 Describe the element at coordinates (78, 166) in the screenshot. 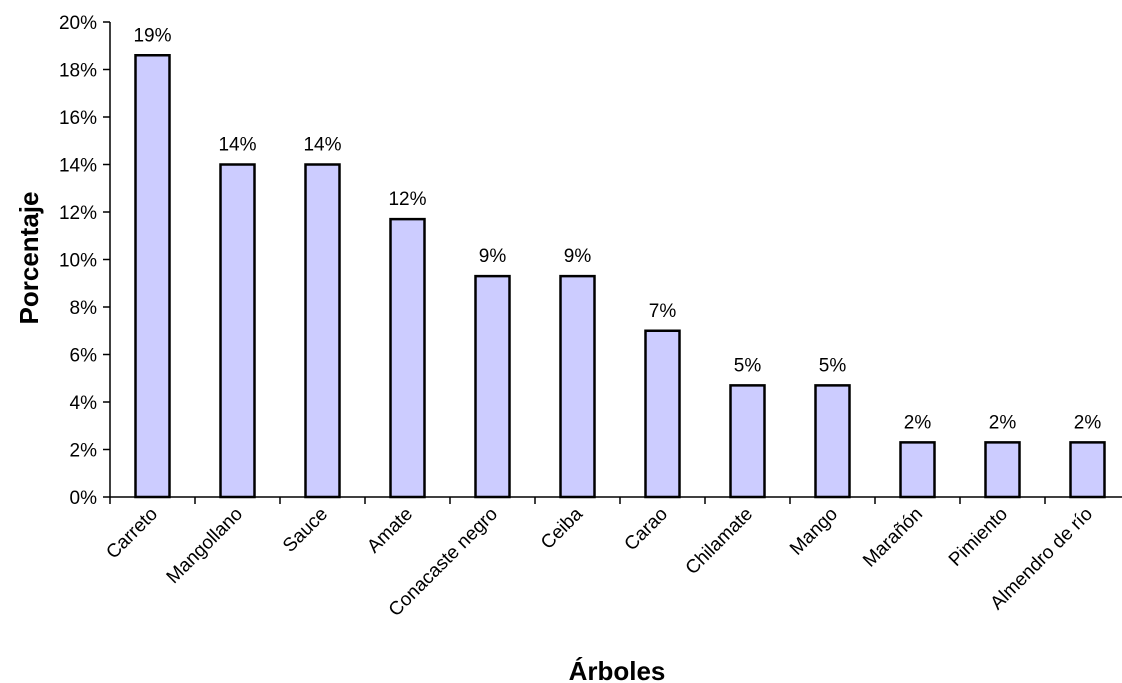

I see `y-tick-label: 14%` at that location.